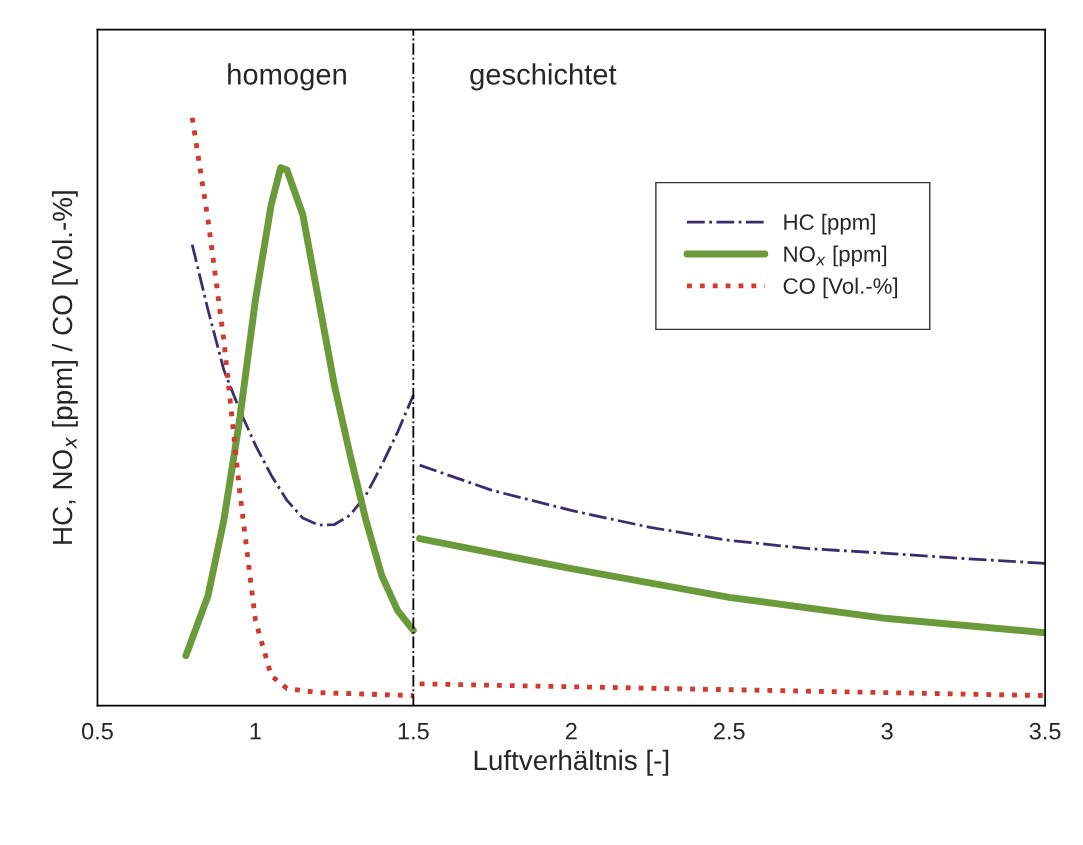  What do you see at coordinates (255, 731) in the screenshot?
I see `x-tick-label: 1` at bounding box center [255, 731].